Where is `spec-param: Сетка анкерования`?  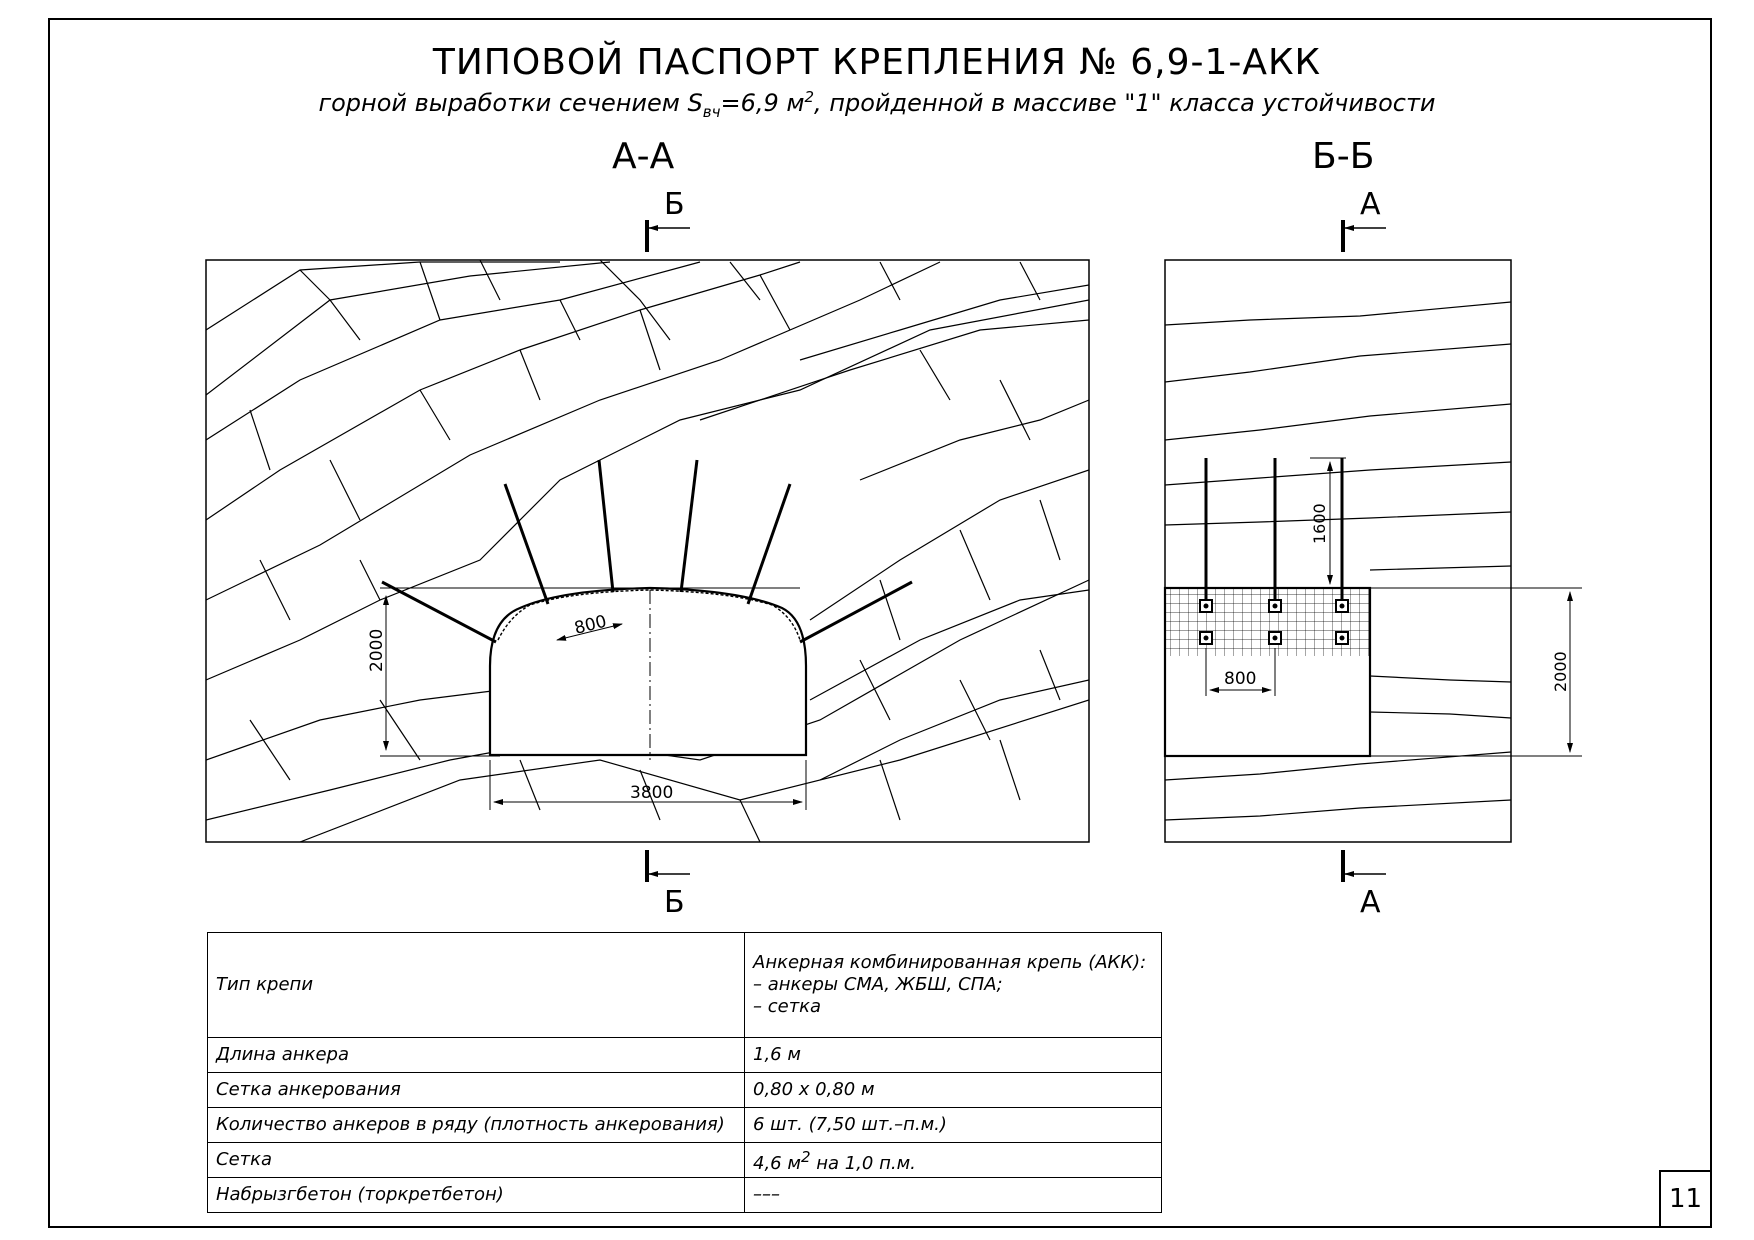 spec-param: Сетка анкерования is located at coordinates (476, 1090).